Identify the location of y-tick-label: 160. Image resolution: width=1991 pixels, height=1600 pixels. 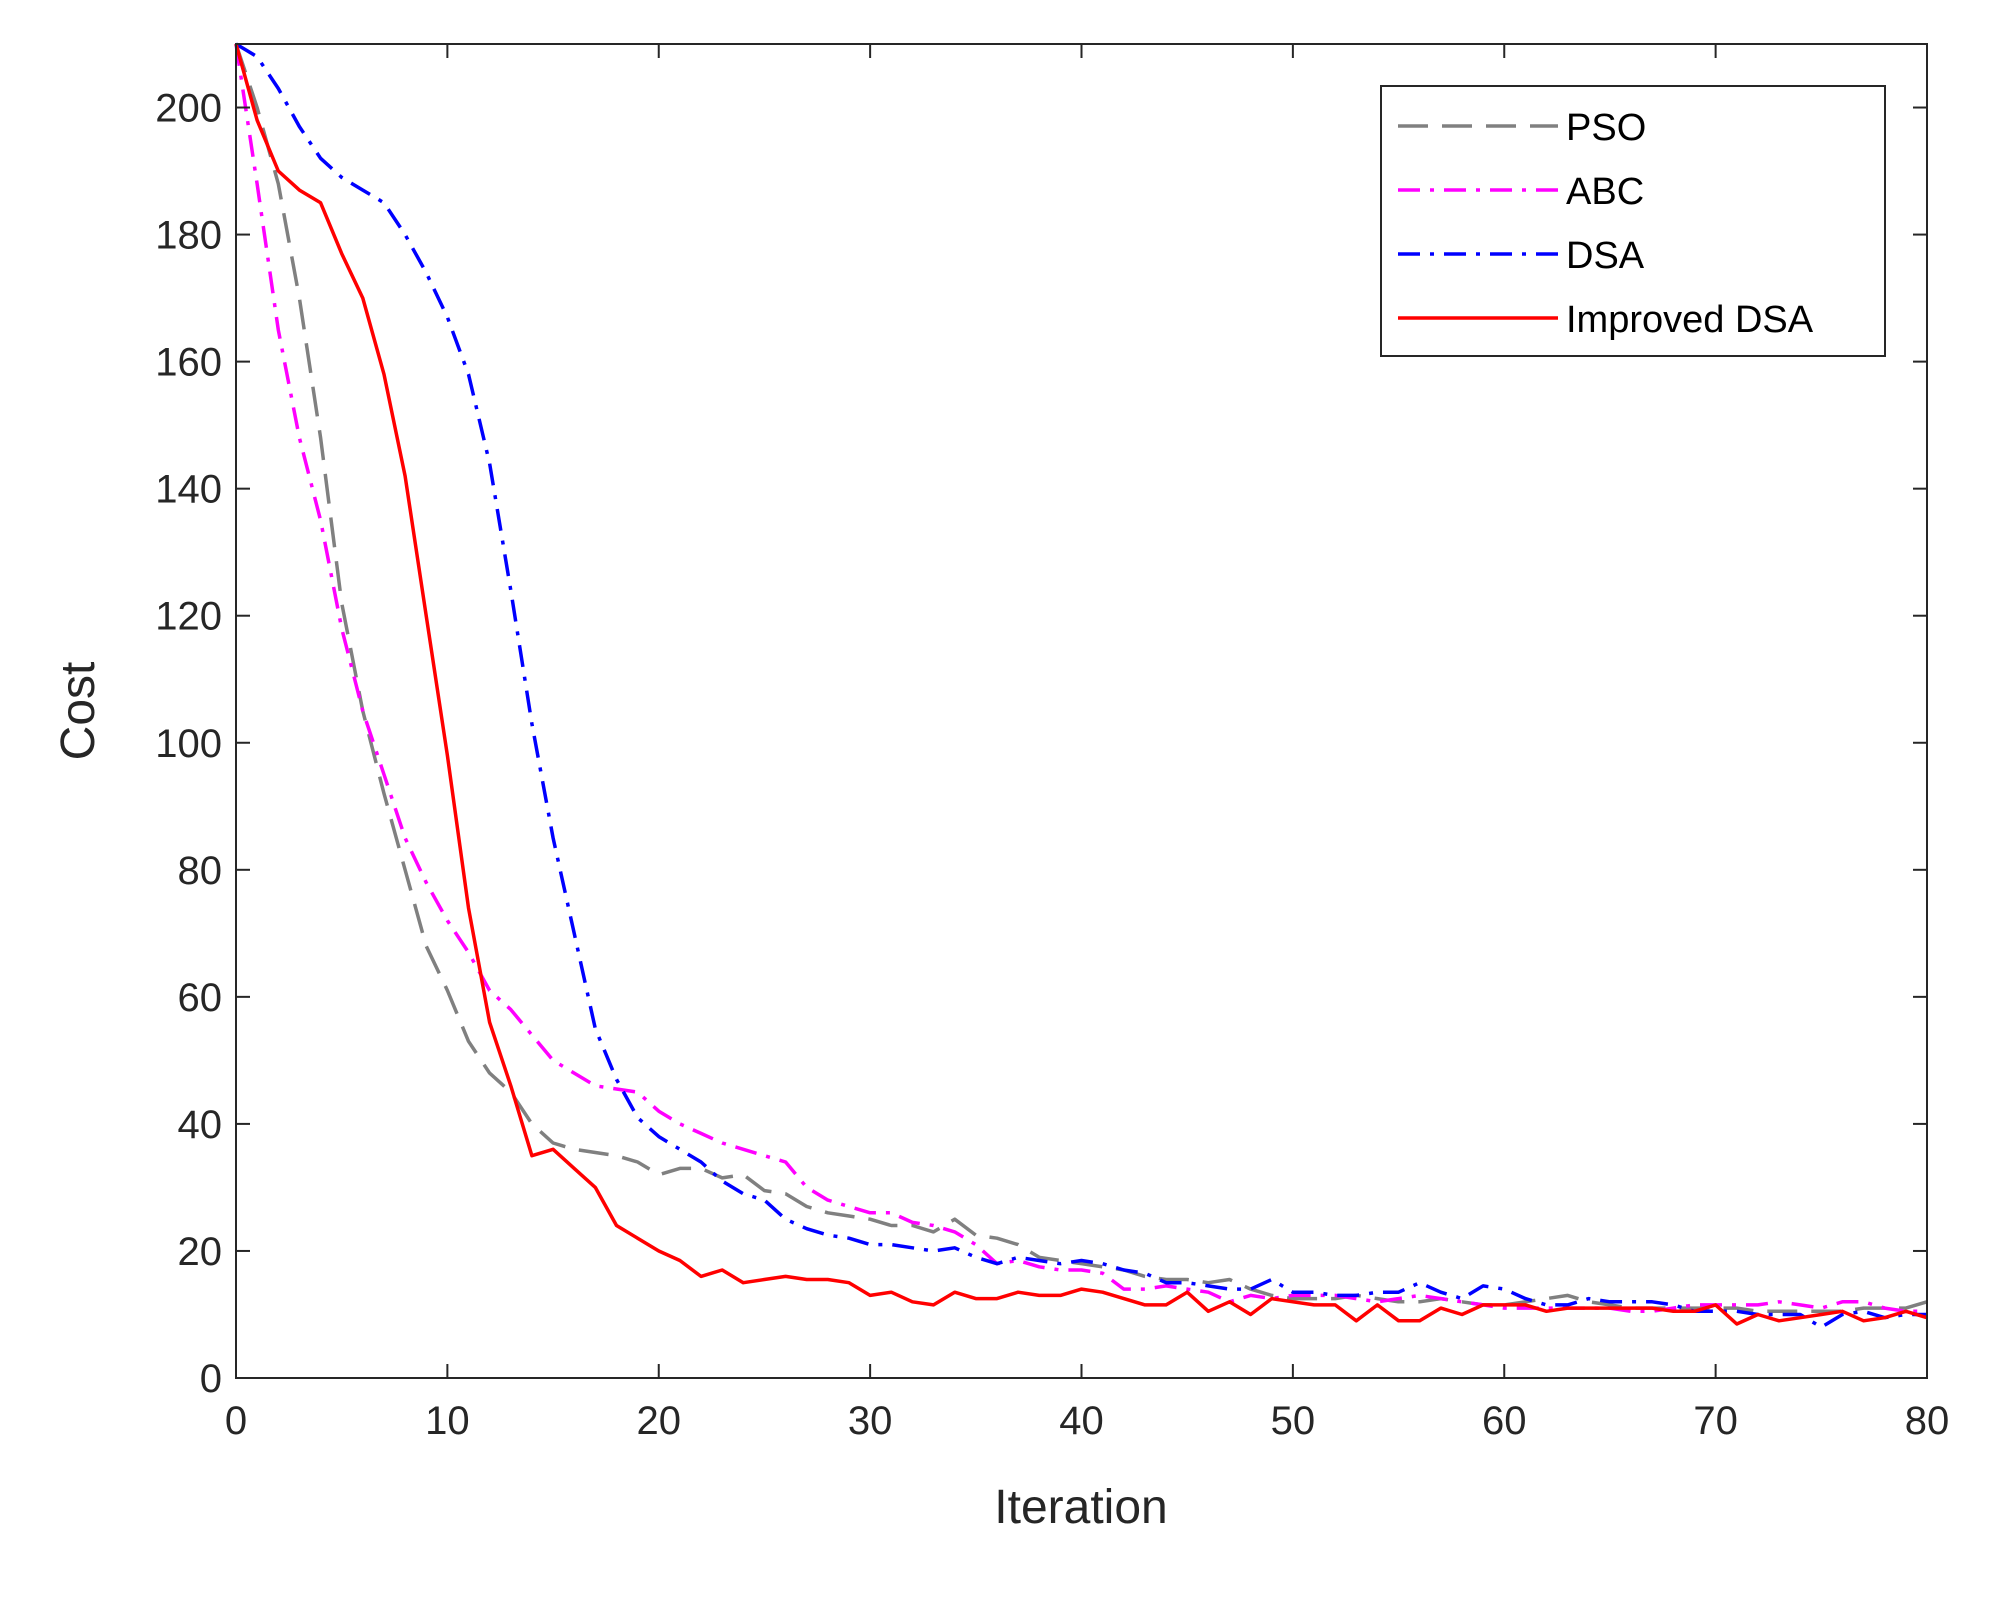
(188, 363).